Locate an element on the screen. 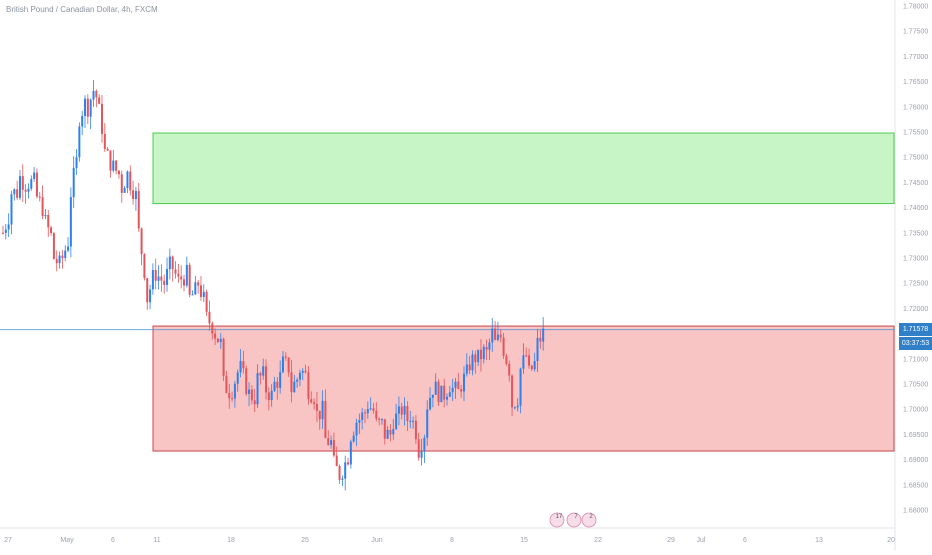 Image resolution: width=932 pixels, height=555 pixels. last-price-tag: 1.71578 is located at coordinates (915, 329).